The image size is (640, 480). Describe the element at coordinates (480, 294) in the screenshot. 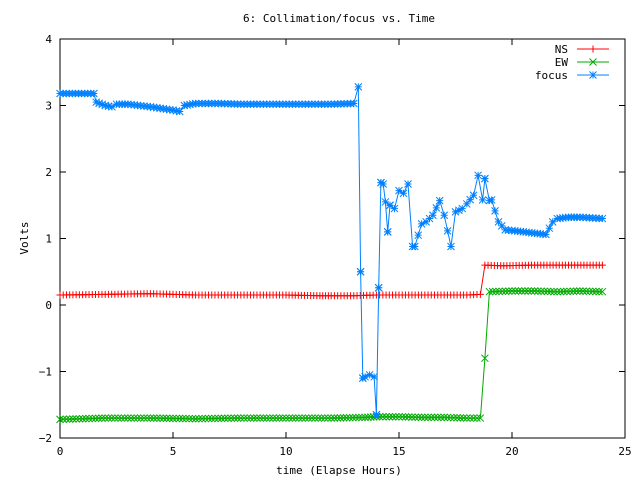

I see `series-ns-point` at that location.